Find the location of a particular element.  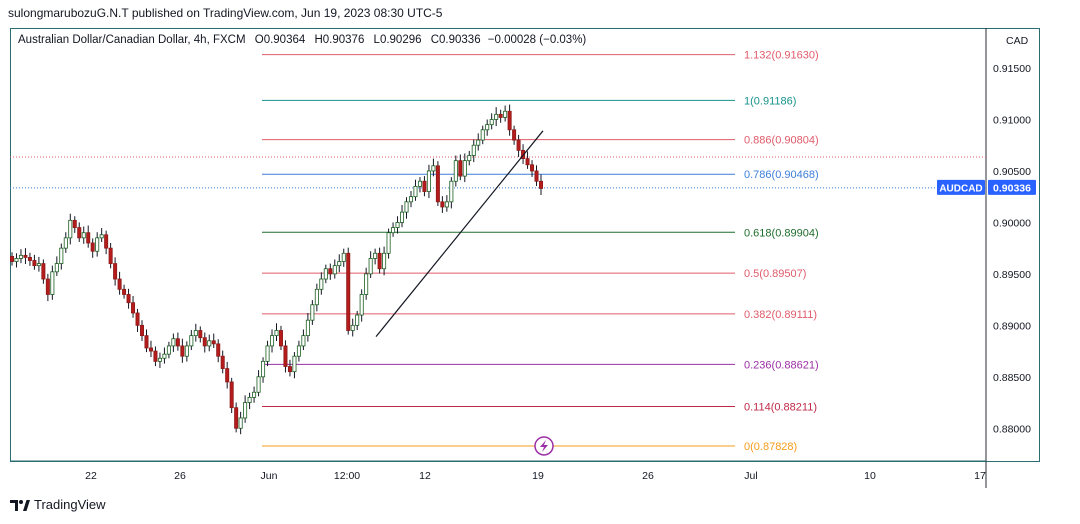

change-value: −0.00028 (−0.03%) is located at coordinates (537, 40).